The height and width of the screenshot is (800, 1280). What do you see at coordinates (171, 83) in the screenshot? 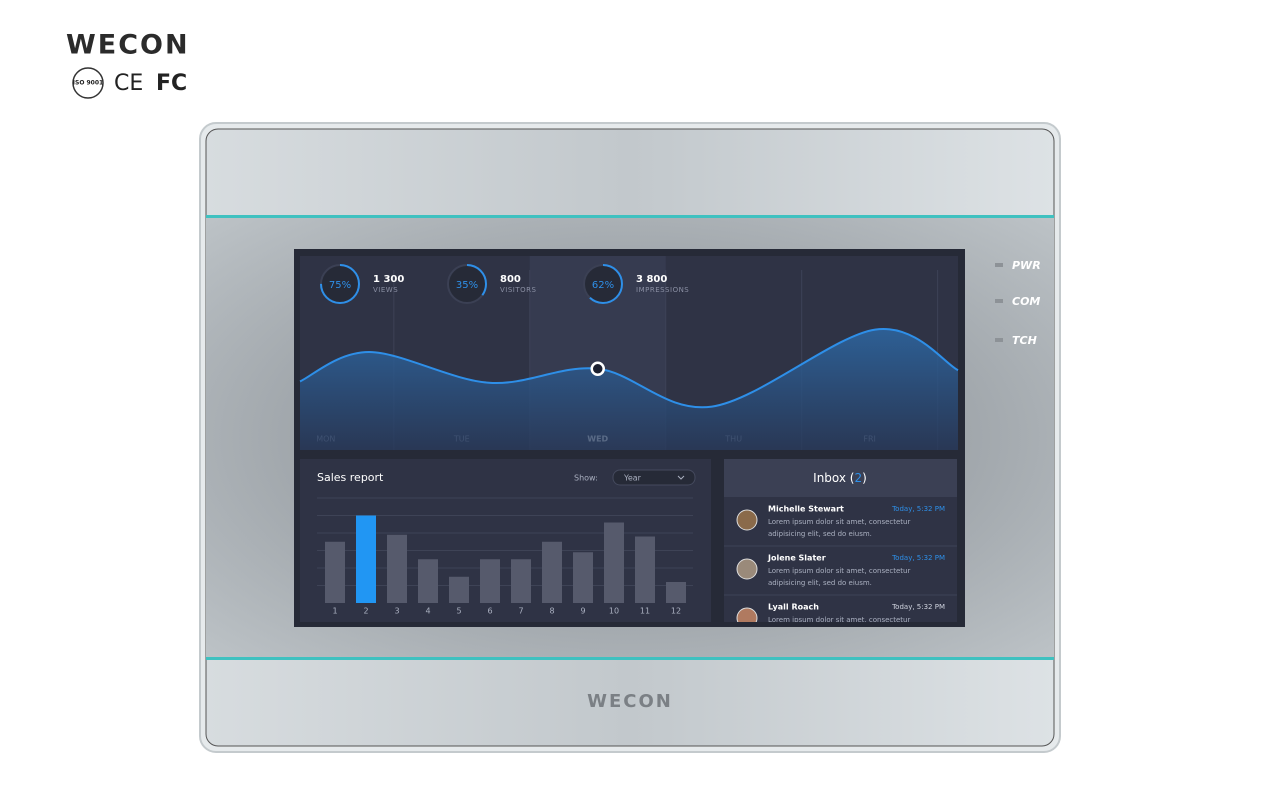
I see `certification: FC` at bounding box center [171, 83].